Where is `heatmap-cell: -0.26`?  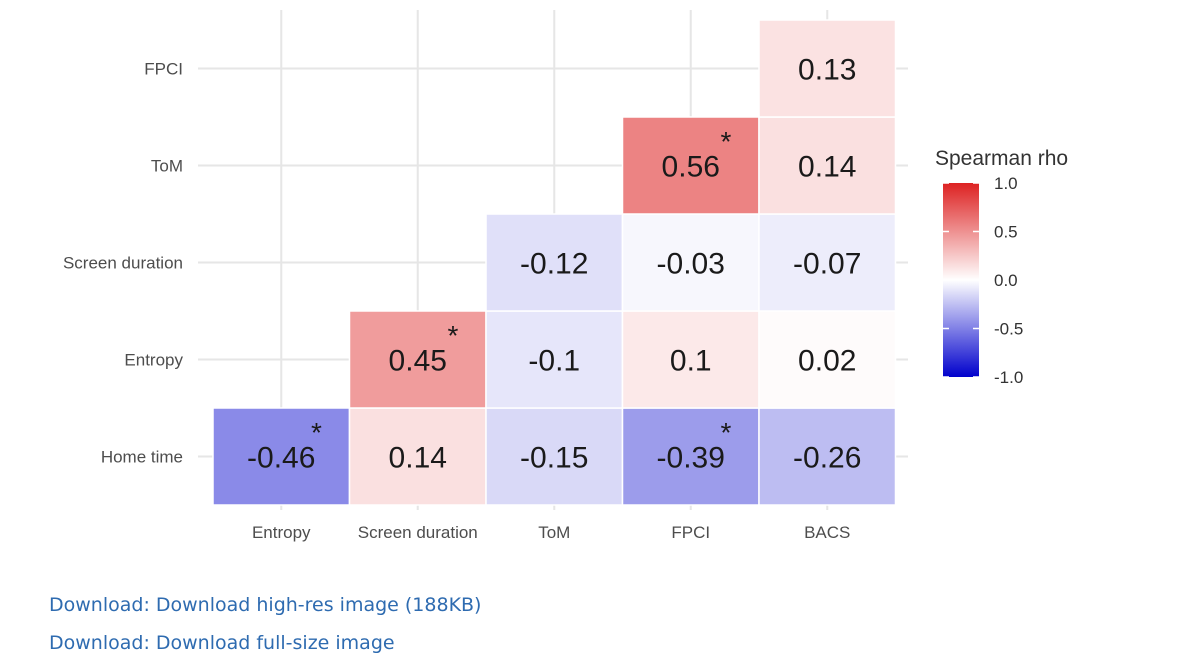
heatmap-cell: -0.26 is located at coordinates (827, 456).